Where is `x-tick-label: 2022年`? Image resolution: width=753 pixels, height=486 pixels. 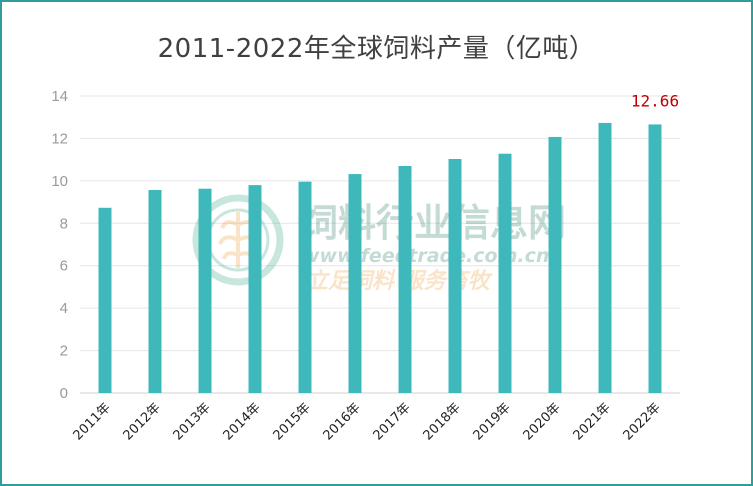 x-tick-label: 2022年 is located at coordinates (642, 421).